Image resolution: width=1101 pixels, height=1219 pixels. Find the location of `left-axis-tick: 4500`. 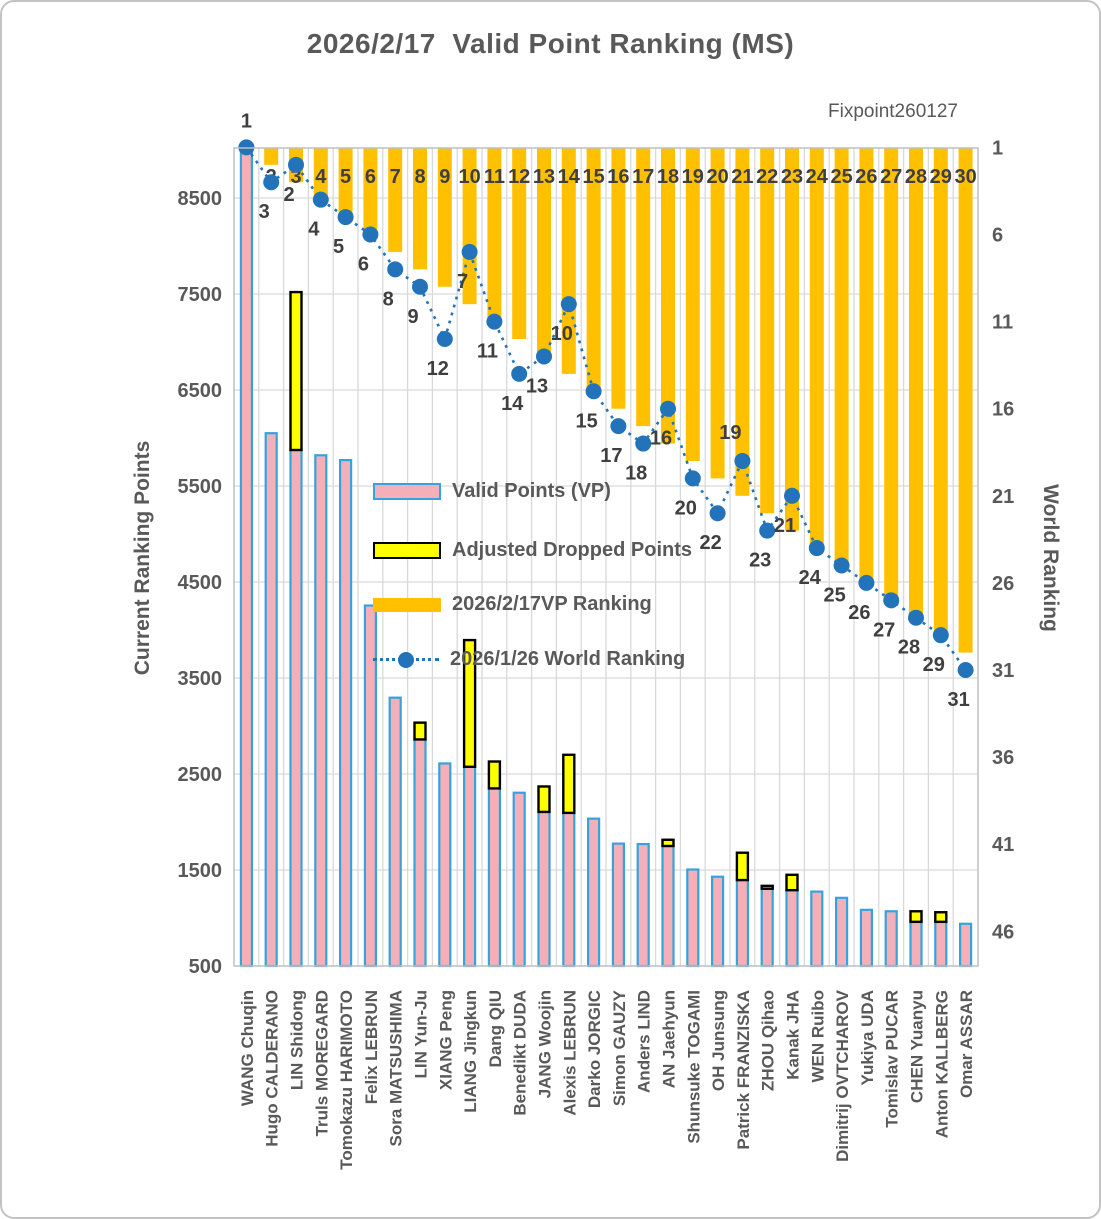

left-axis-tick: 4500 is located at coordinates (200, 583).